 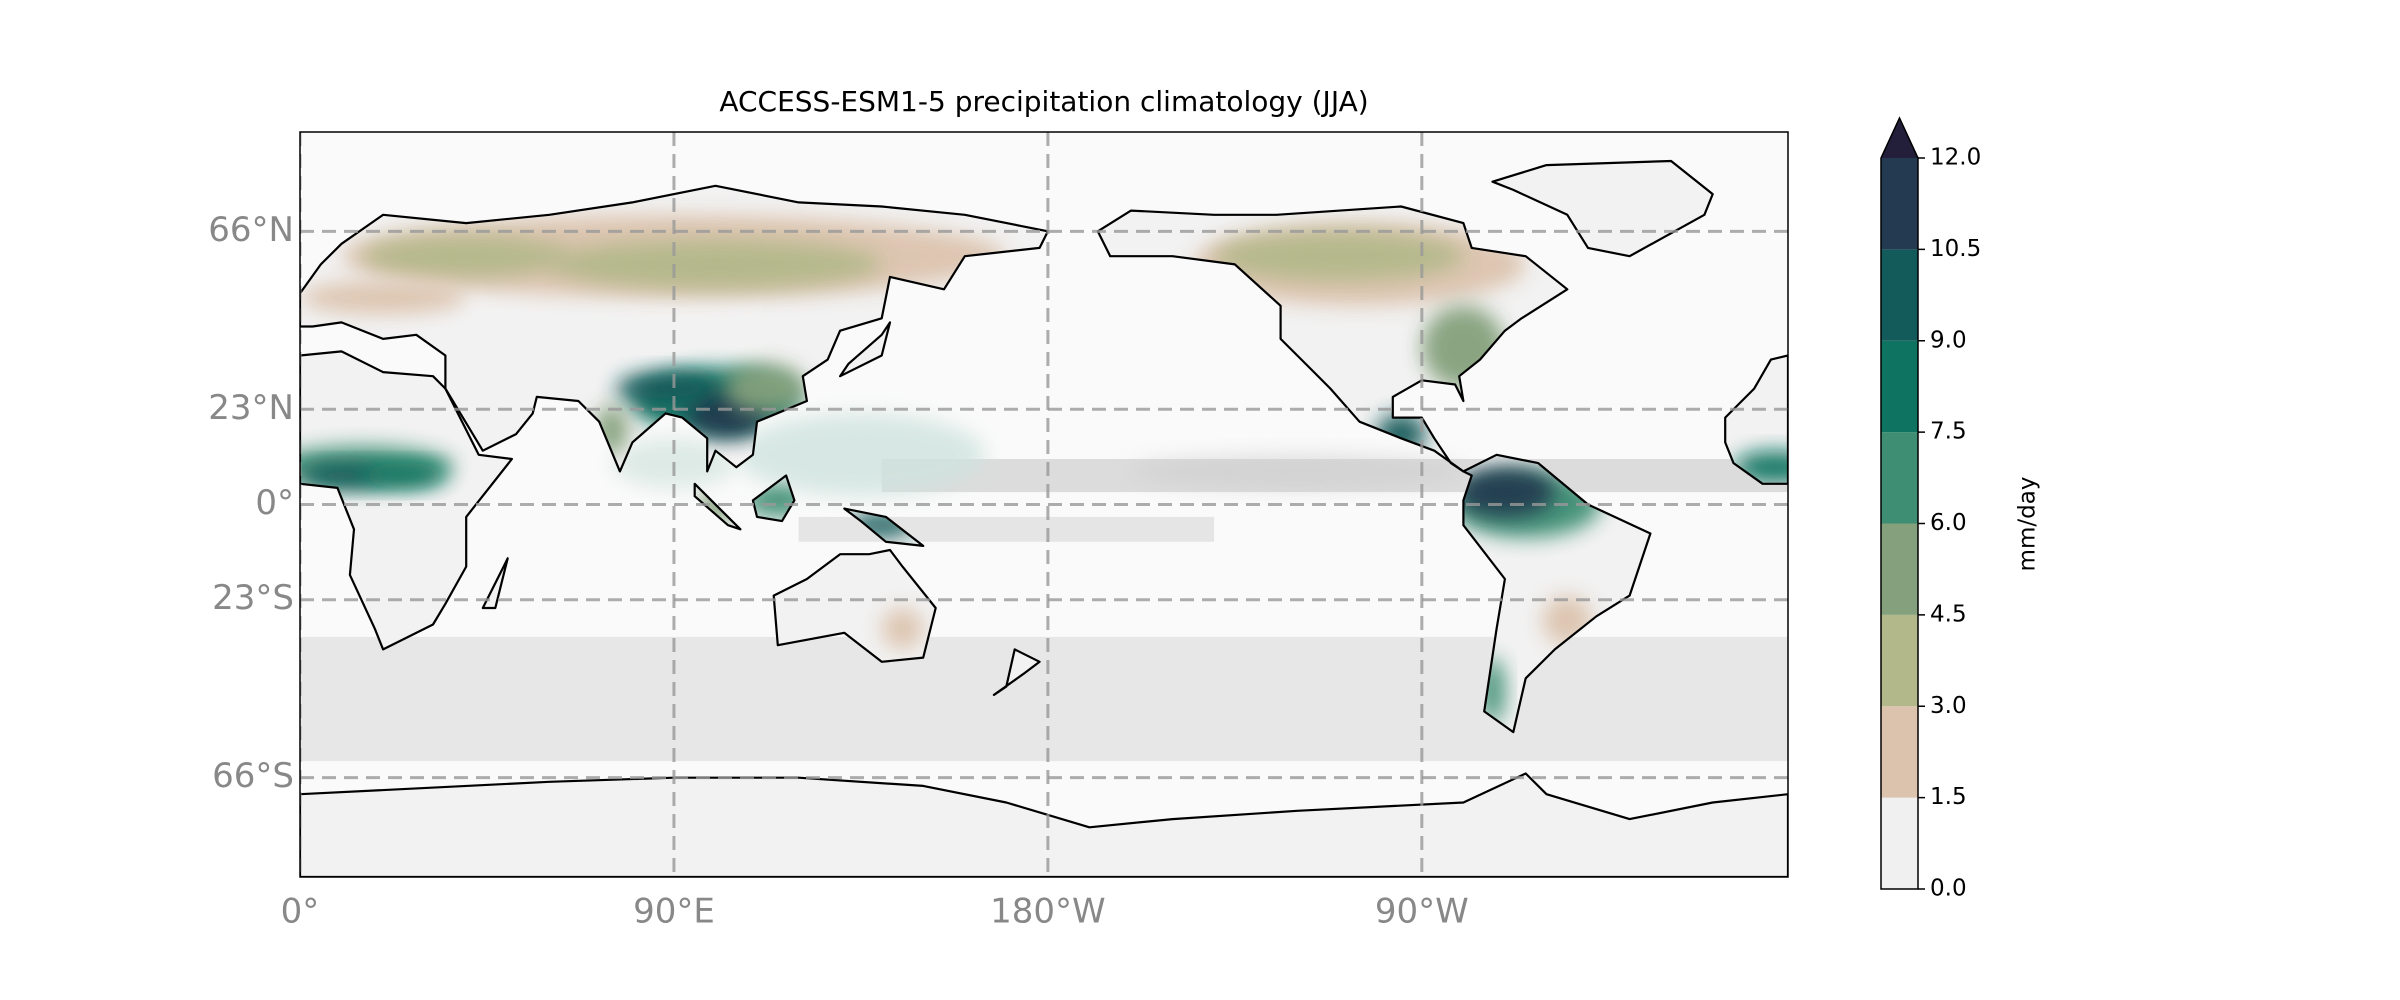 I want to click on colorbar-label: mm/day, so click(x=2028, y=524).